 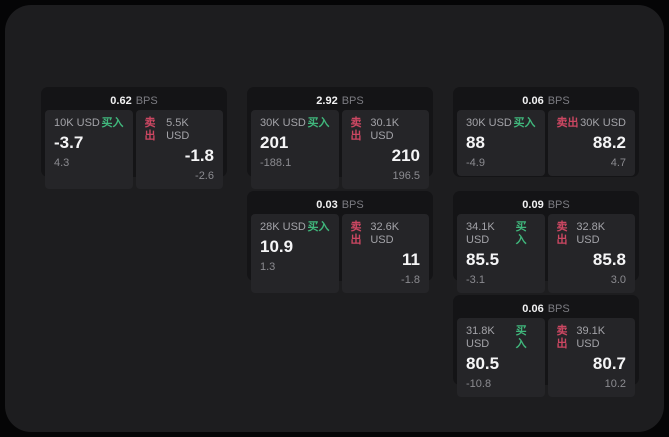 What do you see at coordinates (479, 384) in the screenshot?
I see `buy-delta: -10.8` at bounding box center [479, 384].